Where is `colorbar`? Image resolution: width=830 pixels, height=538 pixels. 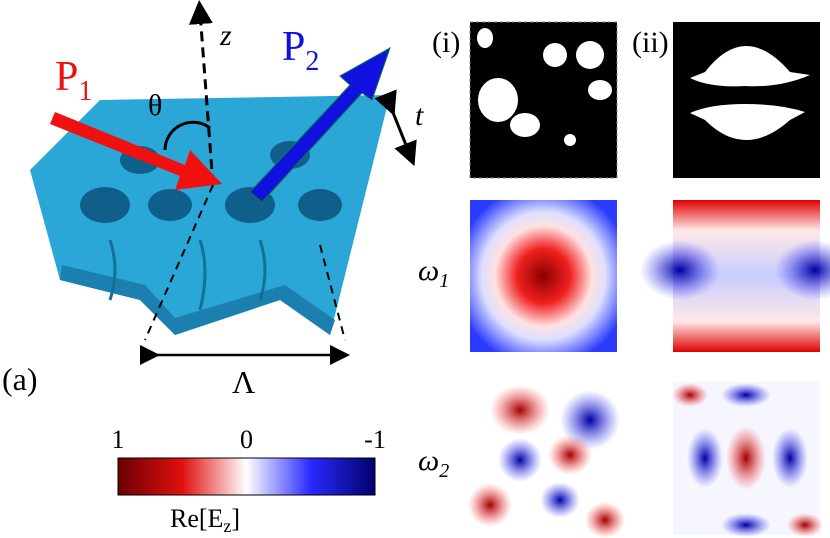
colorbar is located at coordinates (246, 476).